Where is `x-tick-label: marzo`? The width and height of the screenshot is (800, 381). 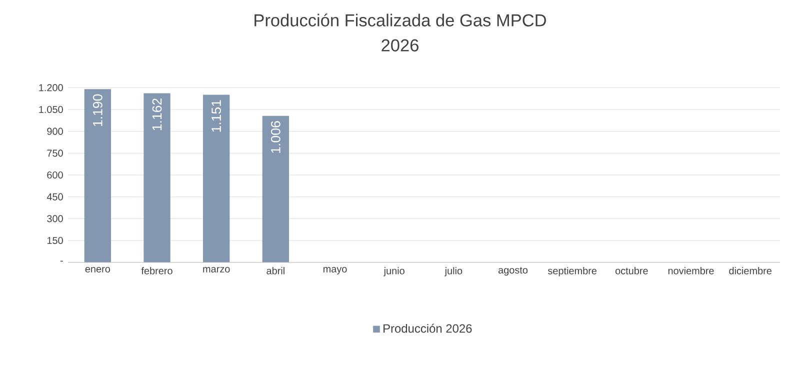 x-tick-label: marzo is located at coordinates (216, 269).